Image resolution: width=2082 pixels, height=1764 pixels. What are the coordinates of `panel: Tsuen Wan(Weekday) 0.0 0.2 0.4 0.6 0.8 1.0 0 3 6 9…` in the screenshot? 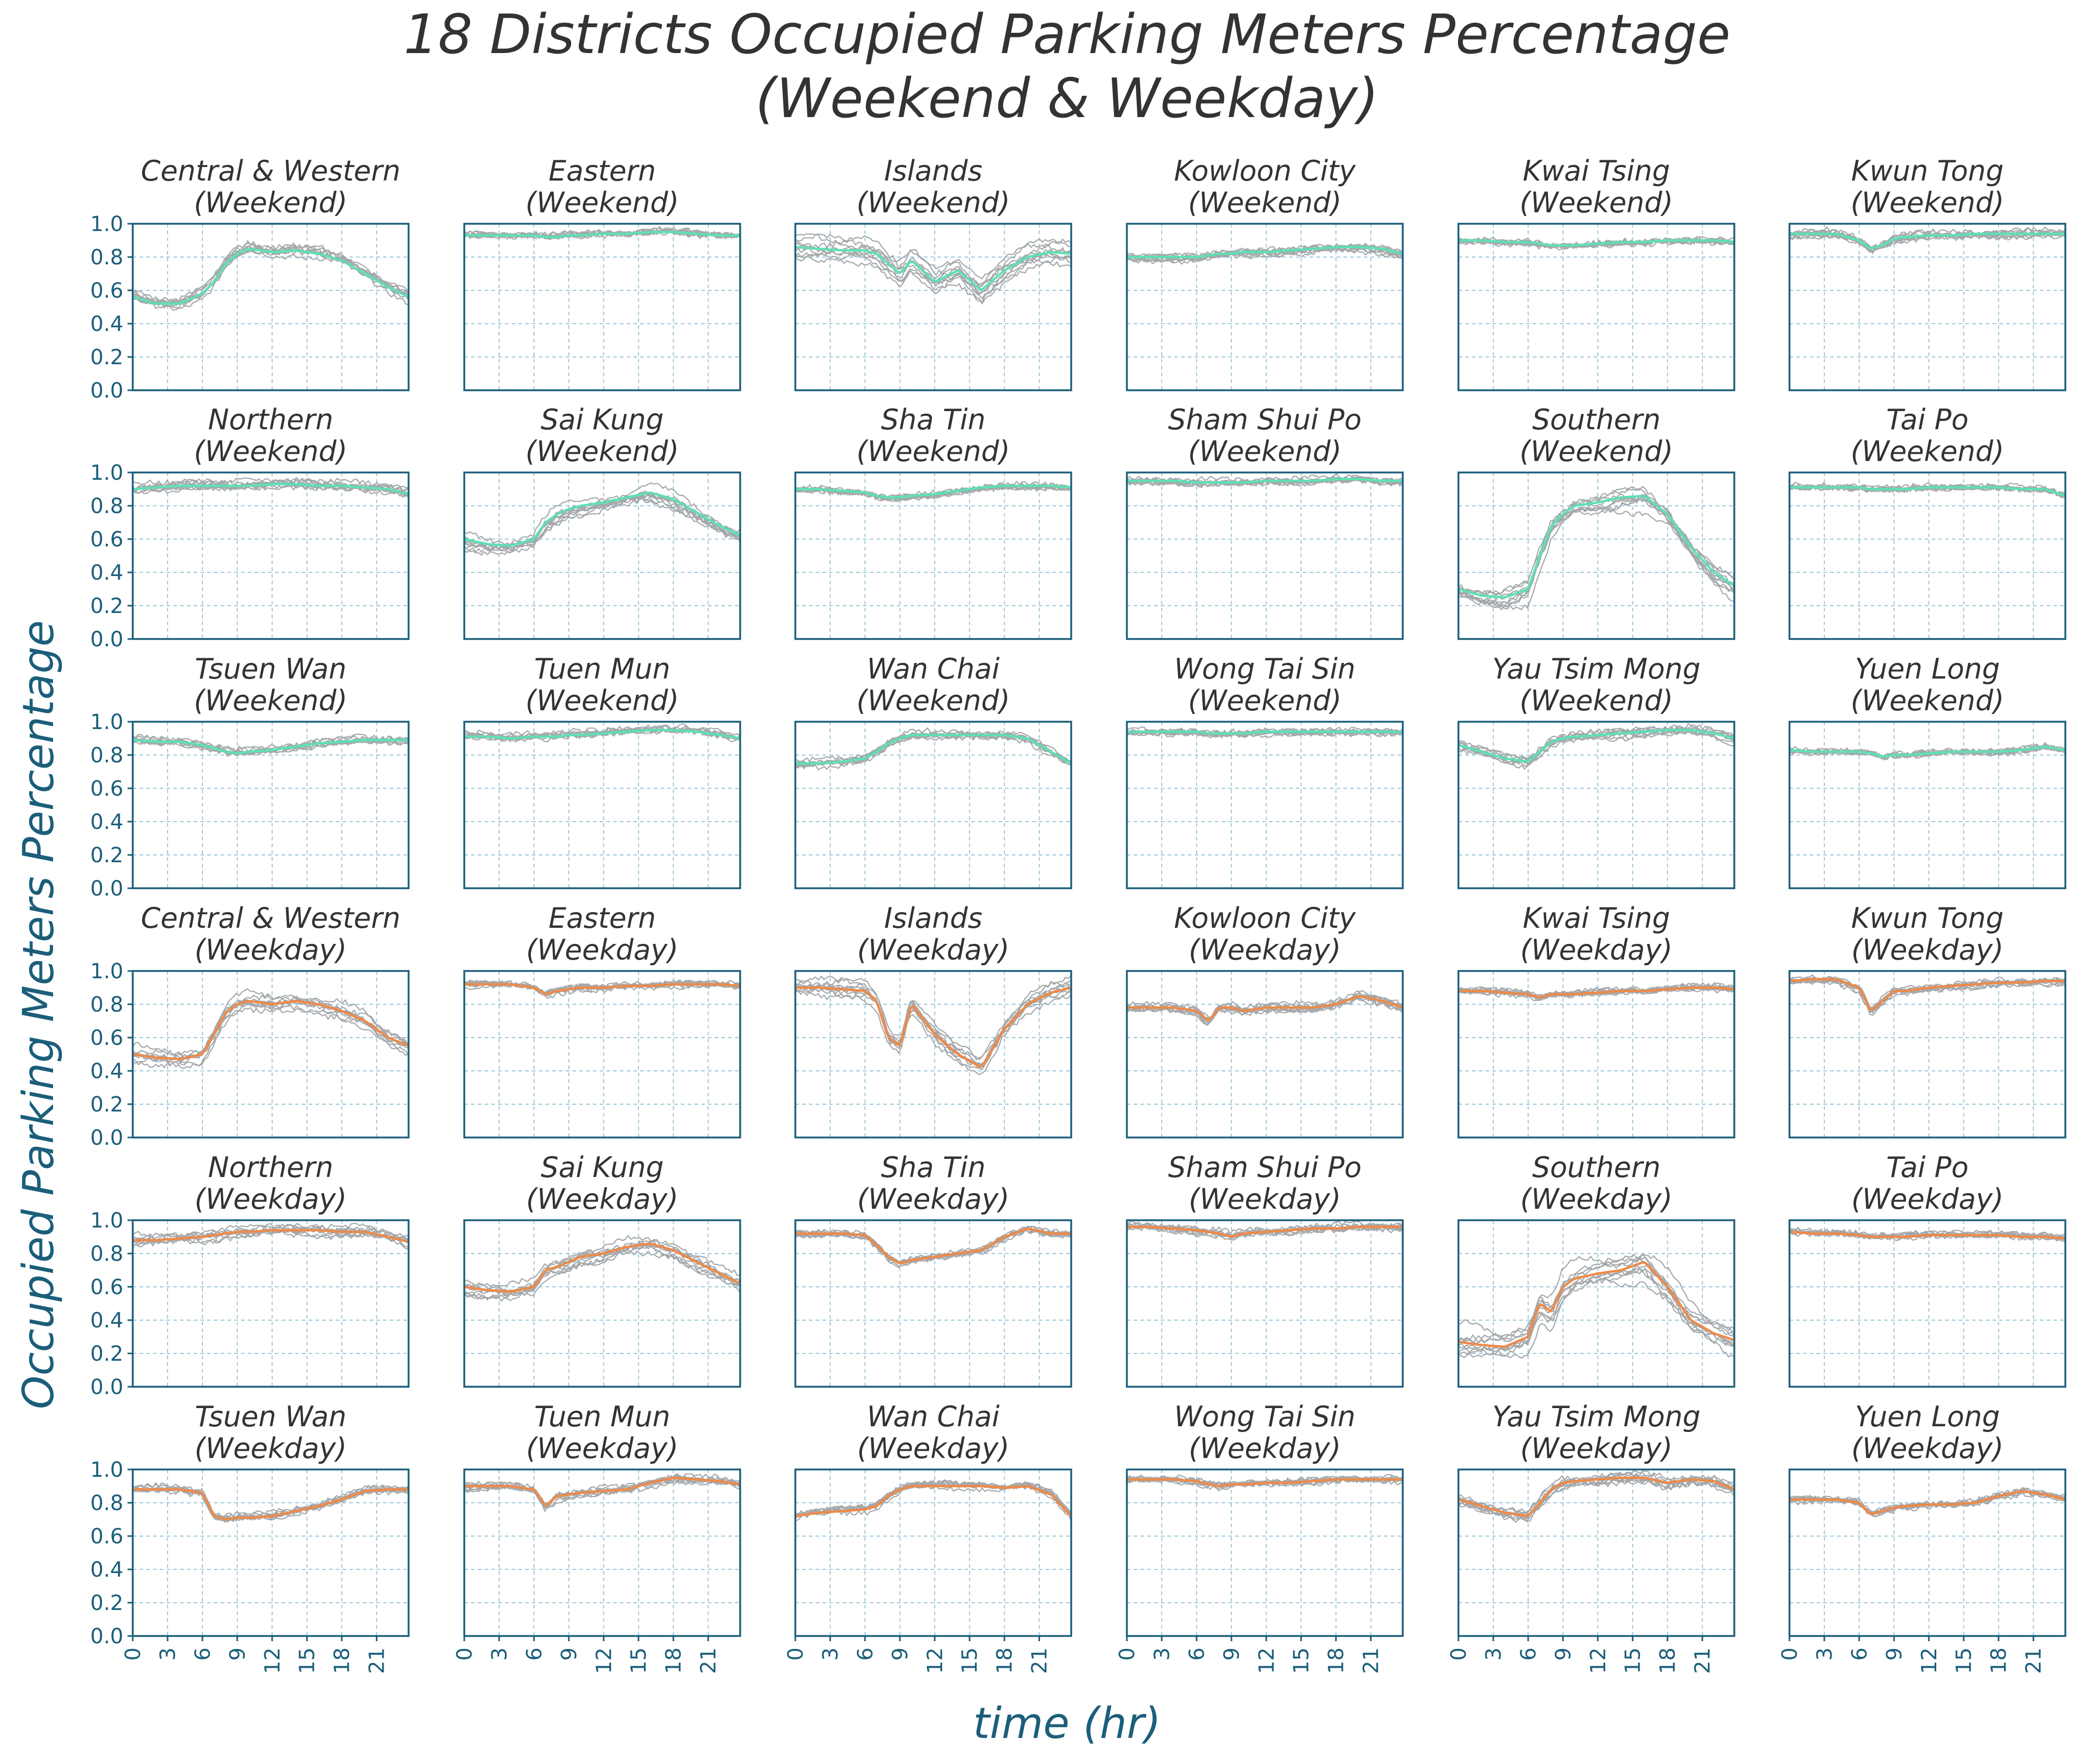 It's located at (250, 1537).